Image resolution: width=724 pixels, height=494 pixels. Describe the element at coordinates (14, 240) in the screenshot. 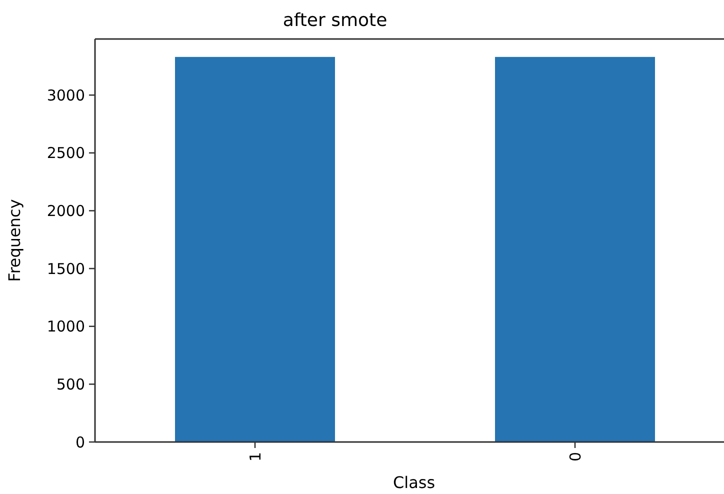

I see `y-axis-title: Frequency` at that location.